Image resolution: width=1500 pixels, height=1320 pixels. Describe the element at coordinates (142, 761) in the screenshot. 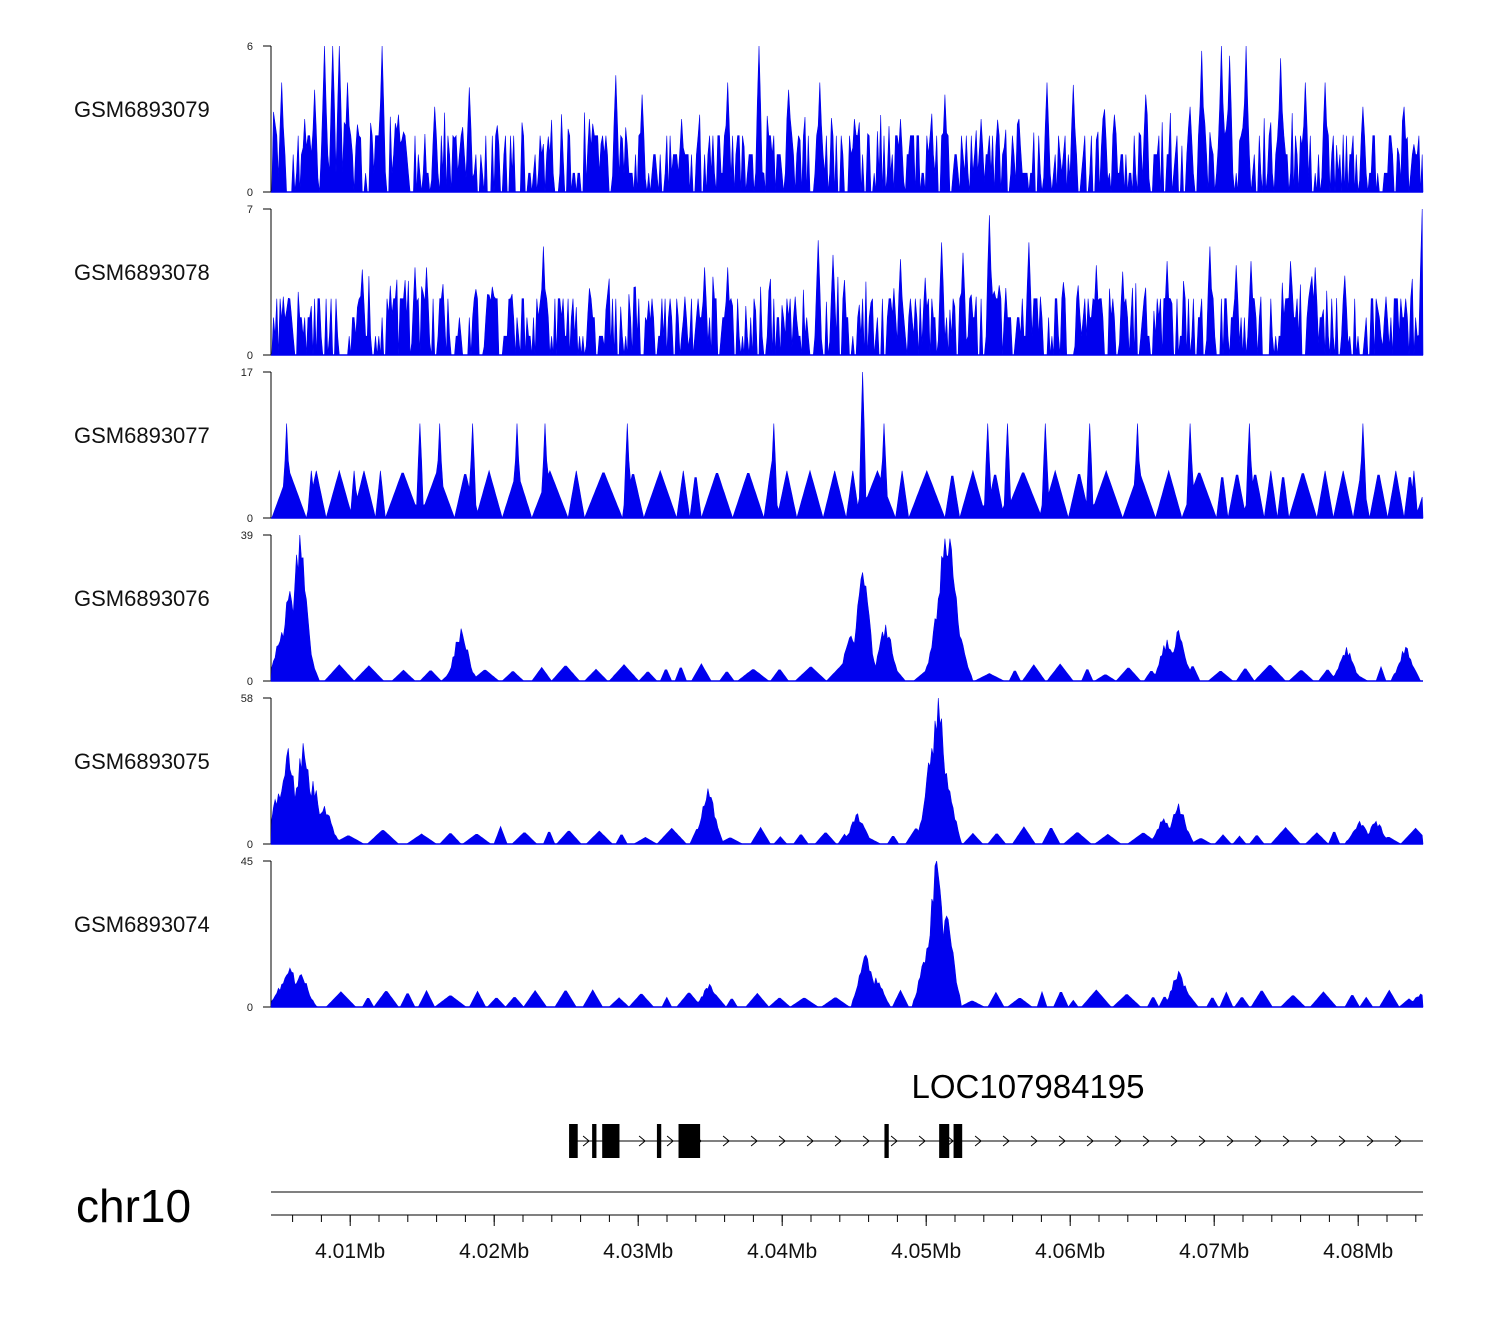

I see `track-label: GSM6893075` at that location.